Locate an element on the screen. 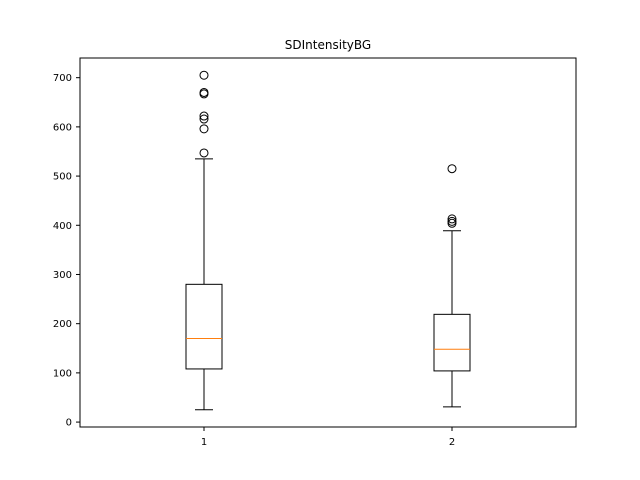 Image resolution: width=640 pixels, height=480 pixels. x-tick-label: 2 is located at coordinates (452, 442).